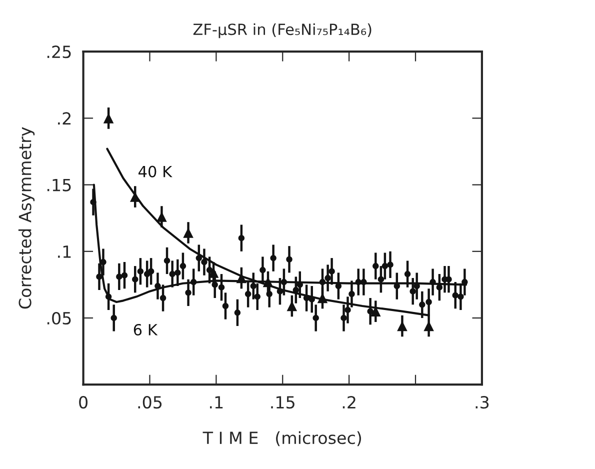  What do you see at coordinates (64, 252) in the screenshot?
I see `y-tick-label: .1` at bounding box center [64, 252].